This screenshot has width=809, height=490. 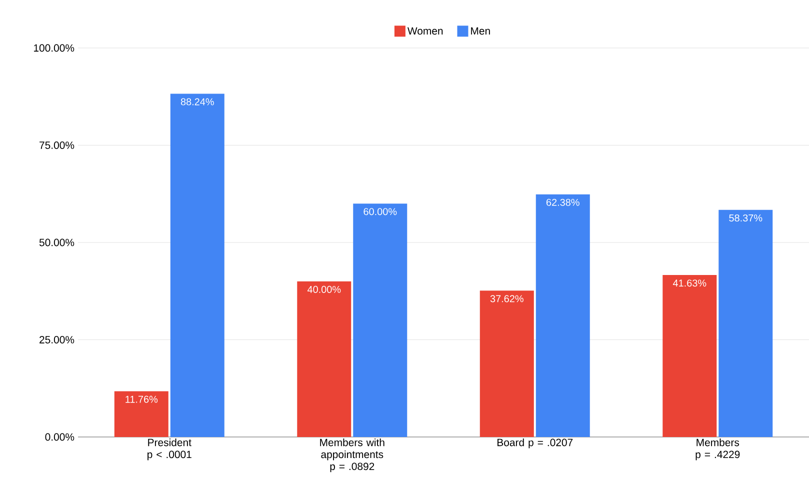 What do you see at coordinates (57, 340) in the screenshot?
I see `y-tick-label: 25.00%` at bounding box center [57, 340].